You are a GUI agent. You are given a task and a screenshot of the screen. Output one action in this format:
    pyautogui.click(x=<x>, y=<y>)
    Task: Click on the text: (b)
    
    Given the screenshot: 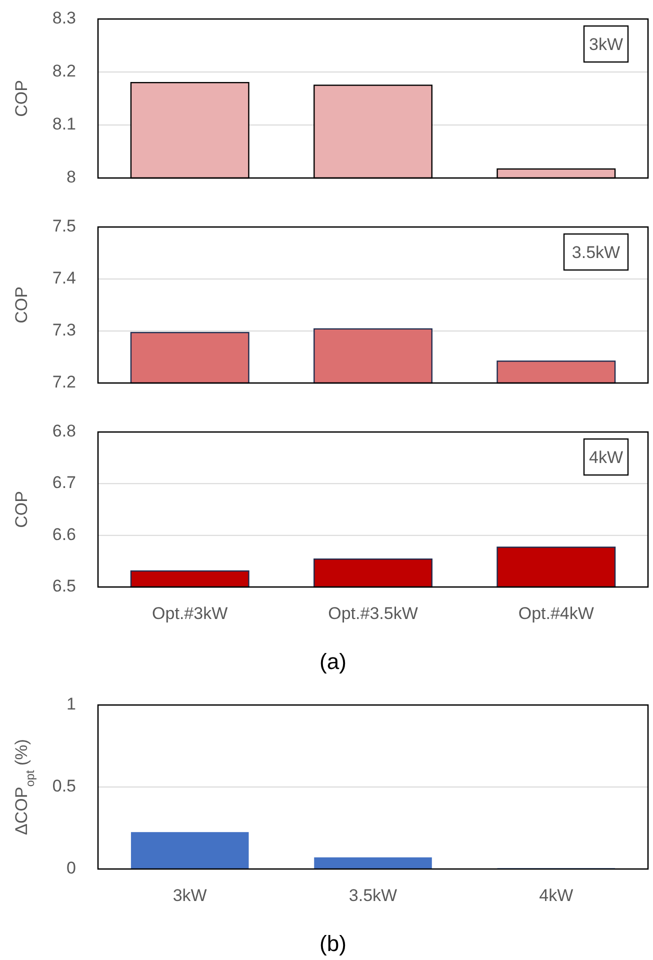 What is the action you would take?
    pyautogui.click(x=333, y=943)
    